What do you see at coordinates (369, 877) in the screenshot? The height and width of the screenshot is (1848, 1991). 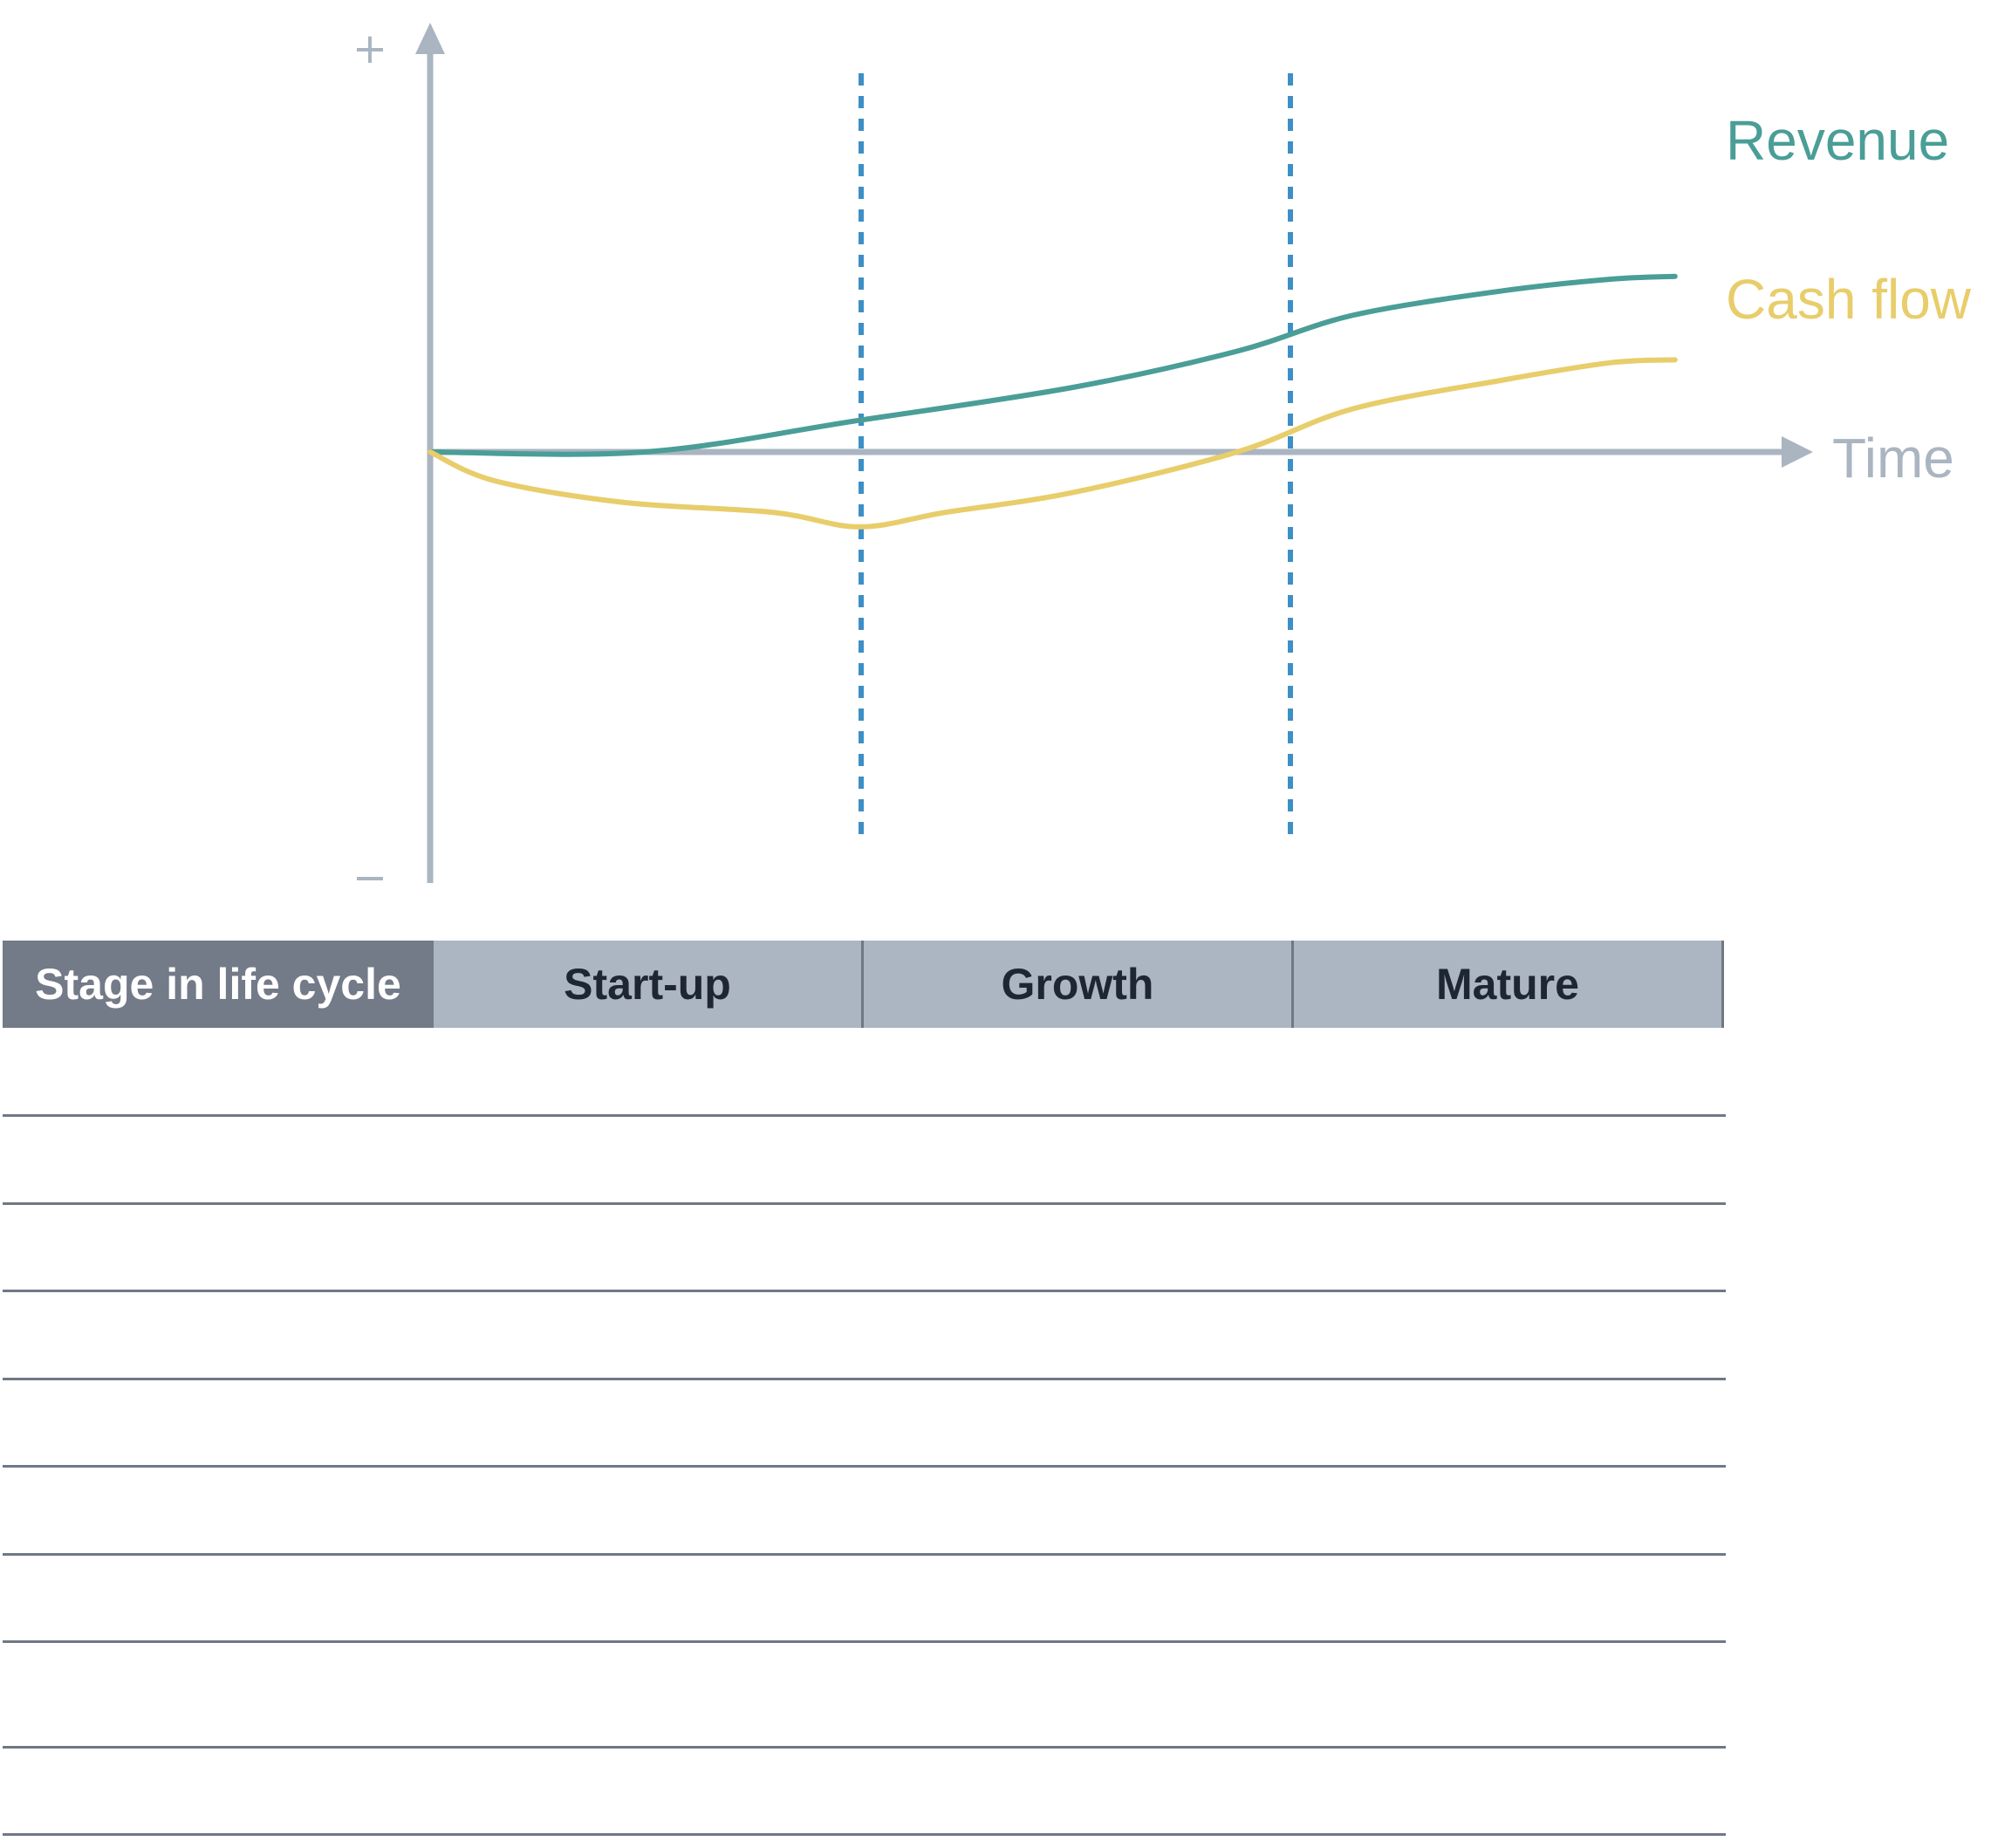 I see `y-axis-minus: −` at bounding box center [369, 877].